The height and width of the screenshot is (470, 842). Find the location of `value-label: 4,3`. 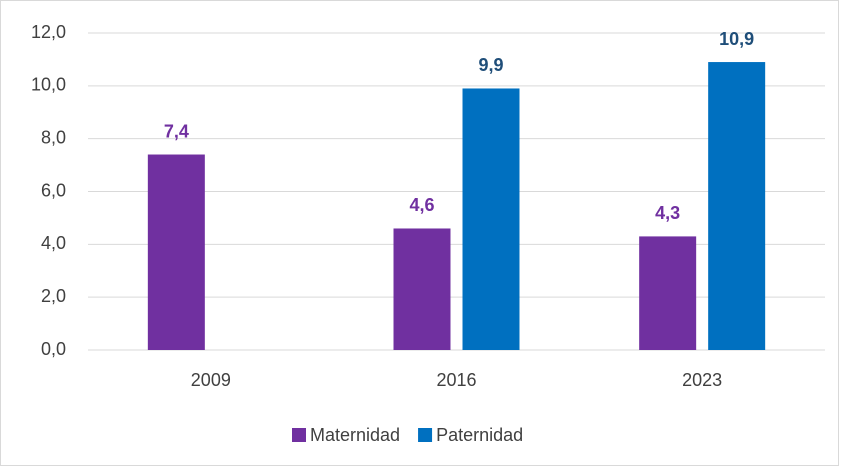

value-label: 4,3 is located at coordinates (667, 213).